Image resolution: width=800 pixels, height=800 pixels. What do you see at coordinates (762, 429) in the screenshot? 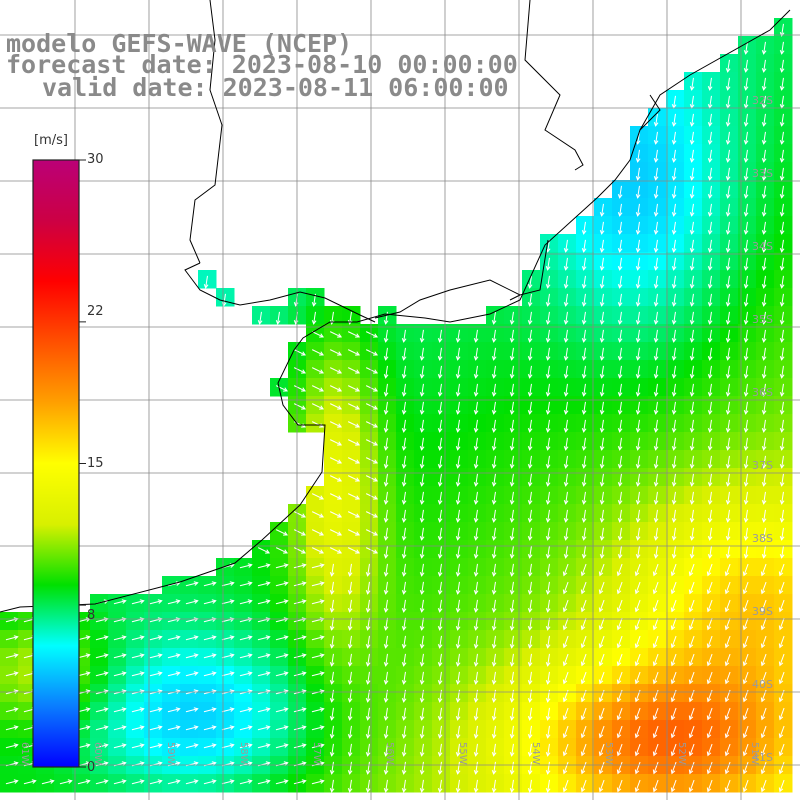
I see `latitude-labels: 32S 33S 34S 35S 36S 37S 38S 39S 40S 41S` at bounding box center [762, 429].